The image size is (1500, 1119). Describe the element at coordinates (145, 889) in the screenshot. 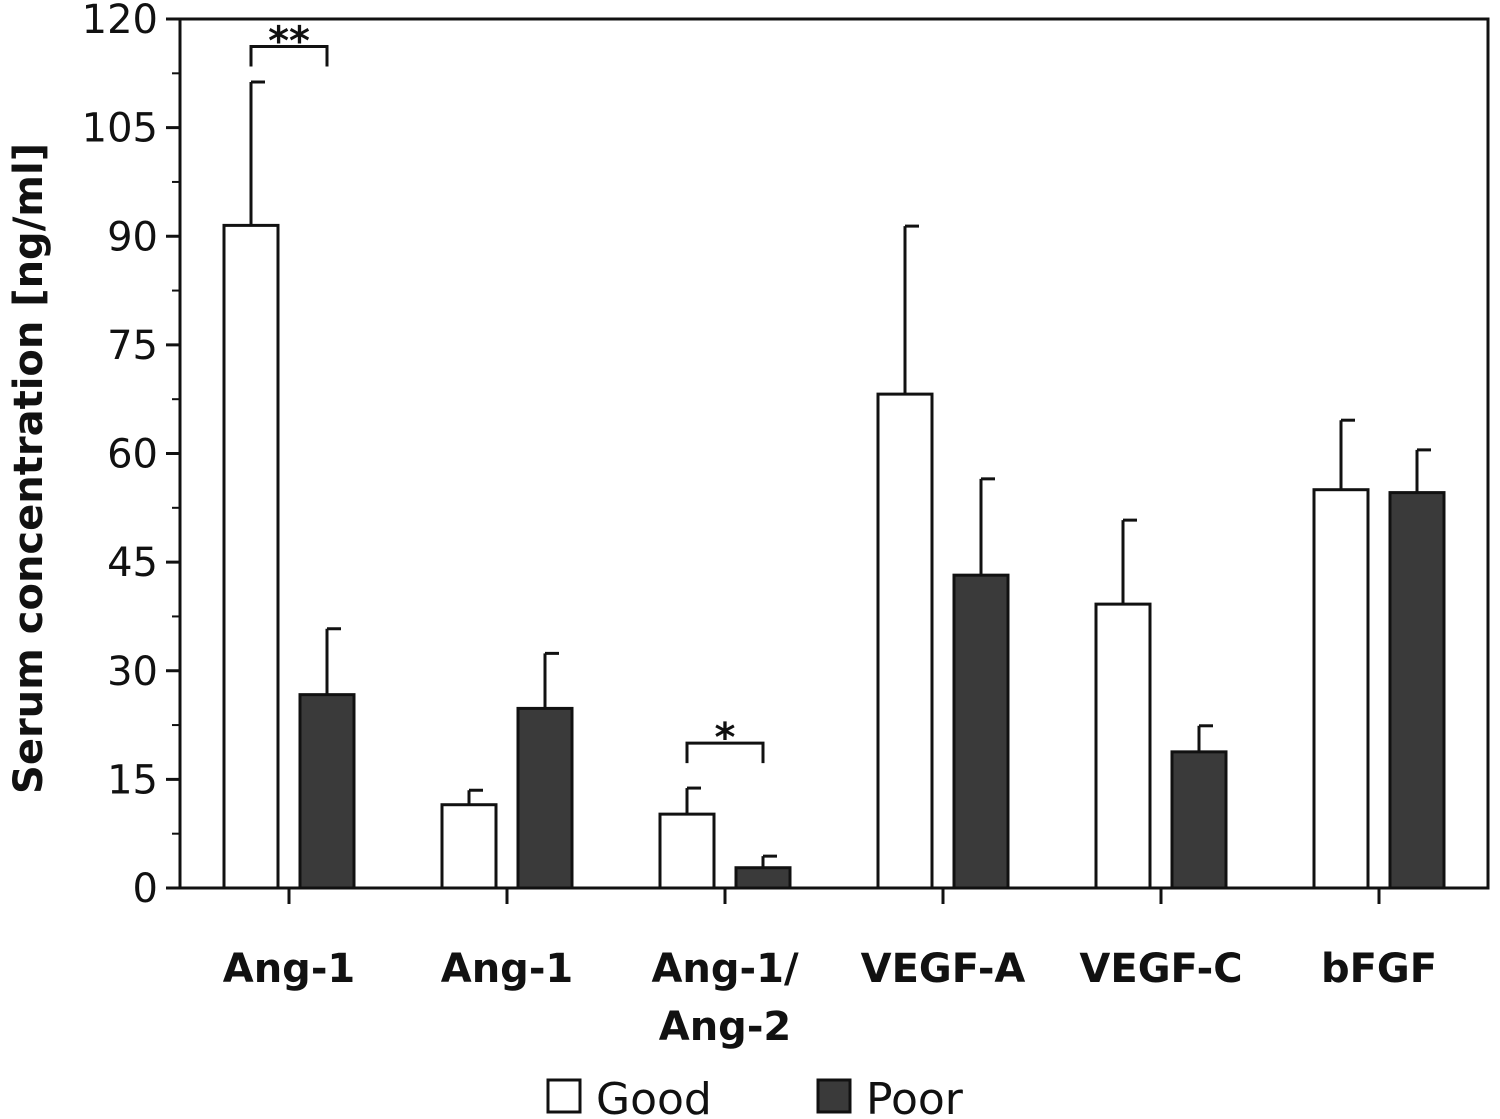

I see `y-tick-label: 0` at that location.